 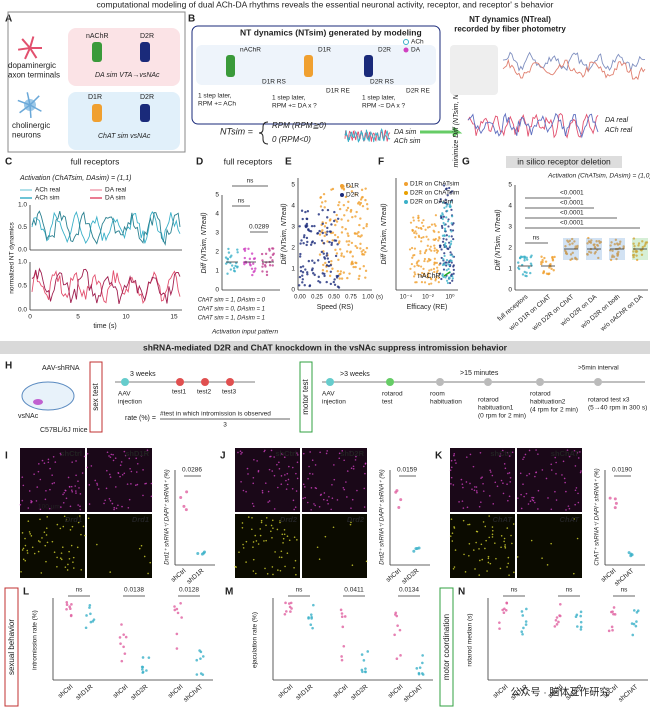 I want to click on timepoint, so click(x=540, y=382).